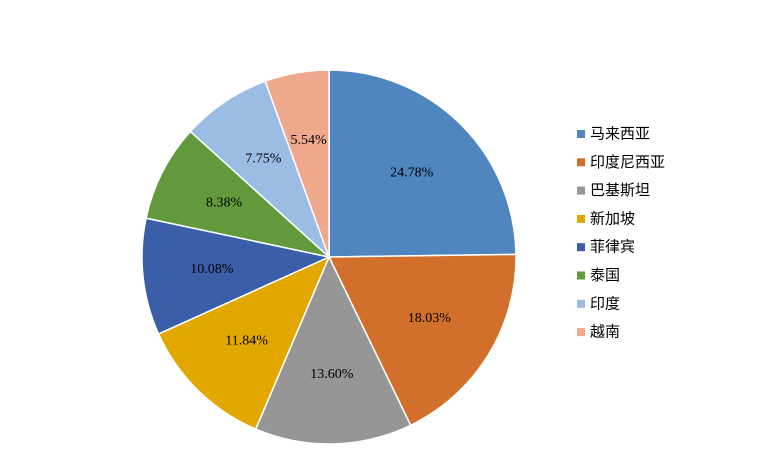 The width and height of the screenshot is (779, 470). Describe the element at coordinates (332, 374) in the screenshot. I see `data-label: 13.60%` at that location.